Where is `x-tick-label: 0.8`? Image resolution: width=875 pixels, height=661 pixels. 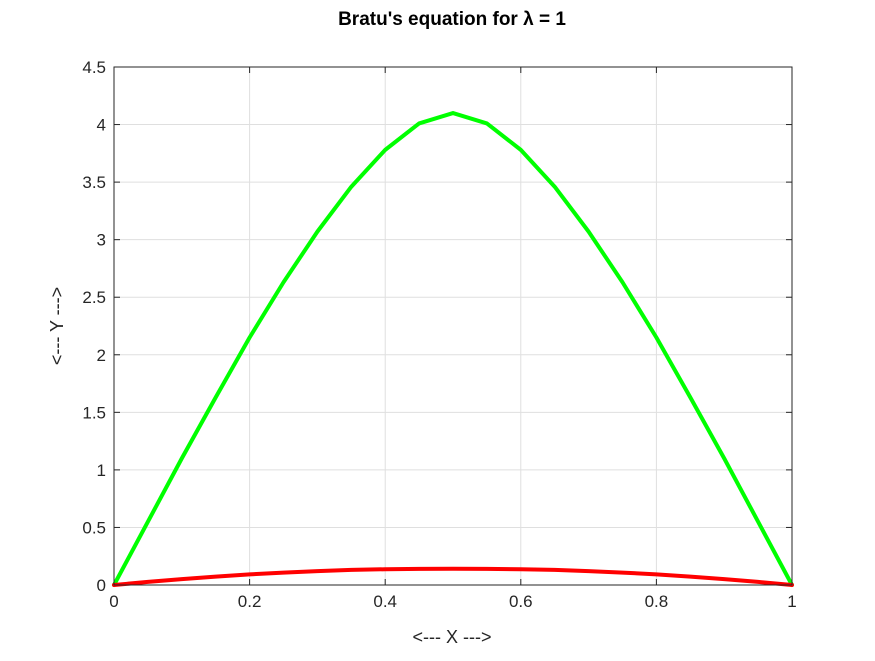 x-tick-label: 0.8 is located at coordinates (657, 601).